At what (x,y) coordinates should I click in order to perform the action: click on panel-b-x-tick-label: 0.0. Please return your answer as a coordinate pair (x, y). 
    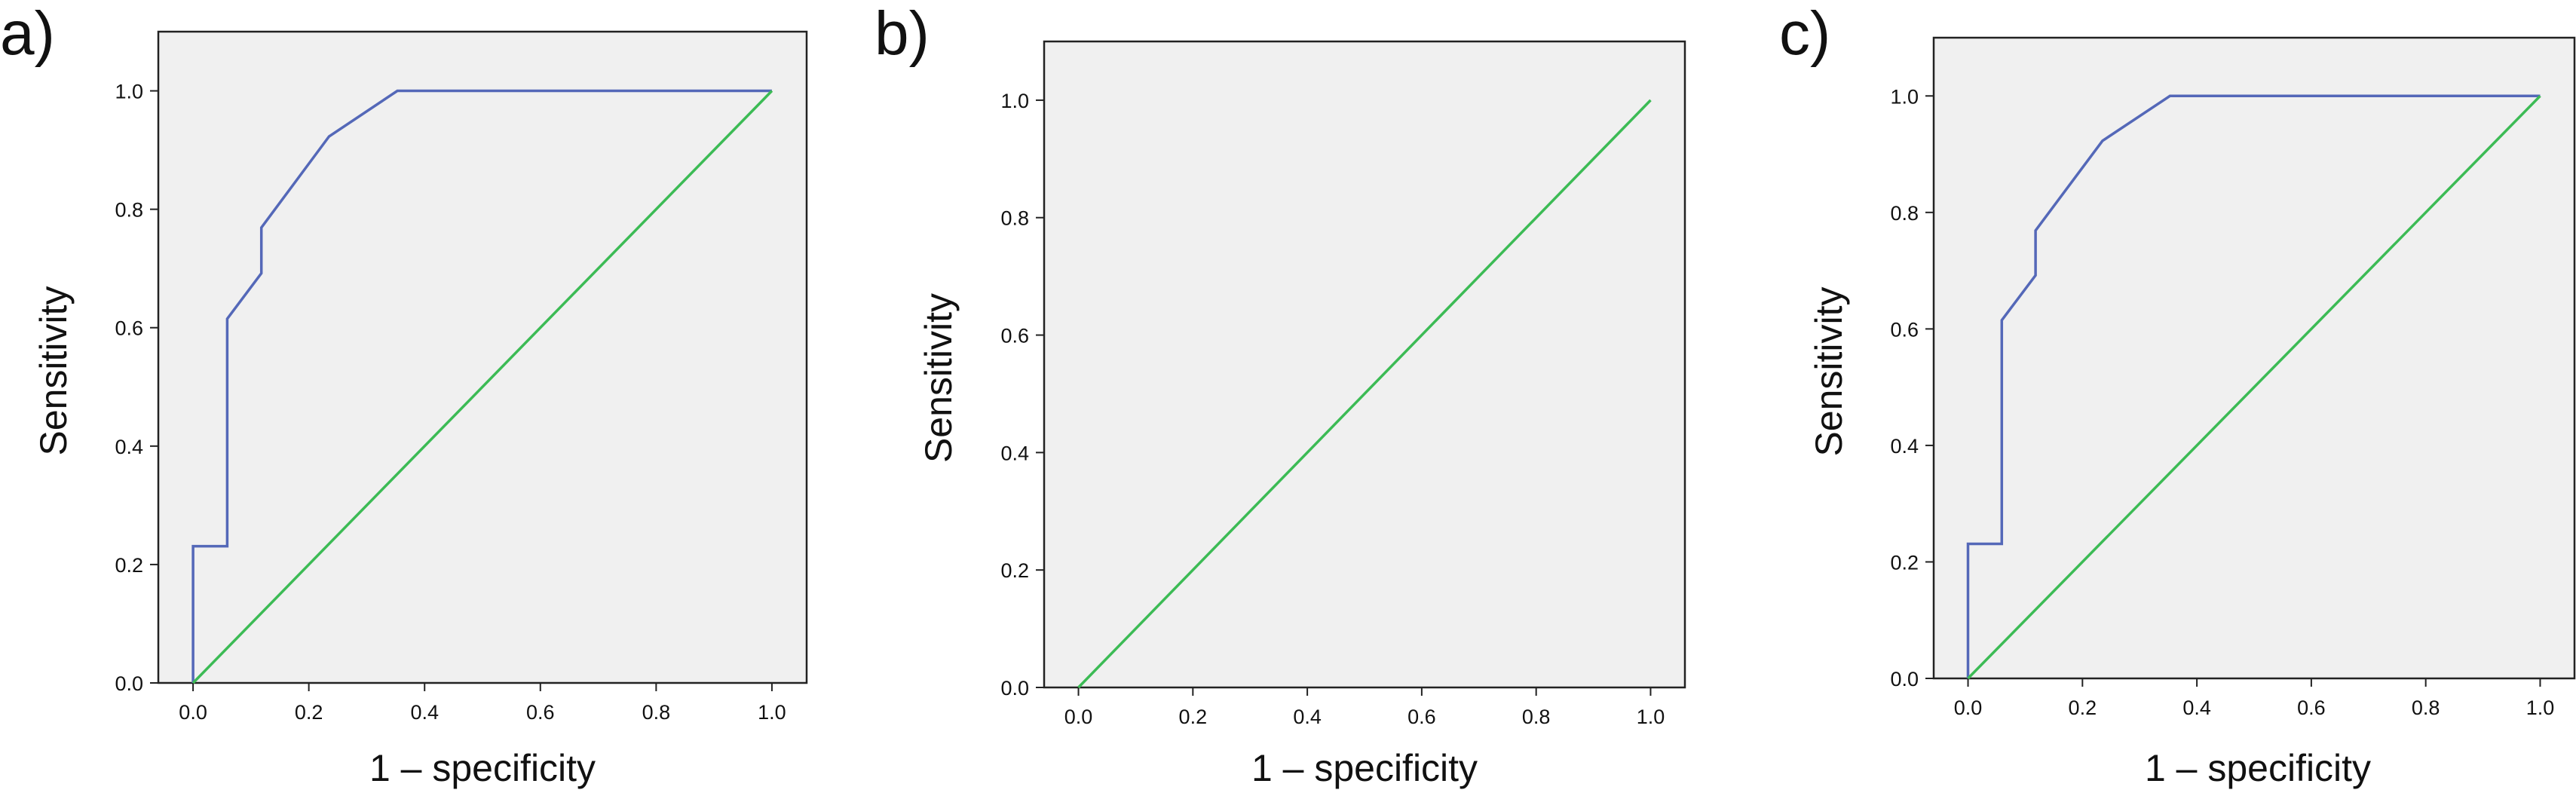
    Looking at the image, I should click on (1078, 717).